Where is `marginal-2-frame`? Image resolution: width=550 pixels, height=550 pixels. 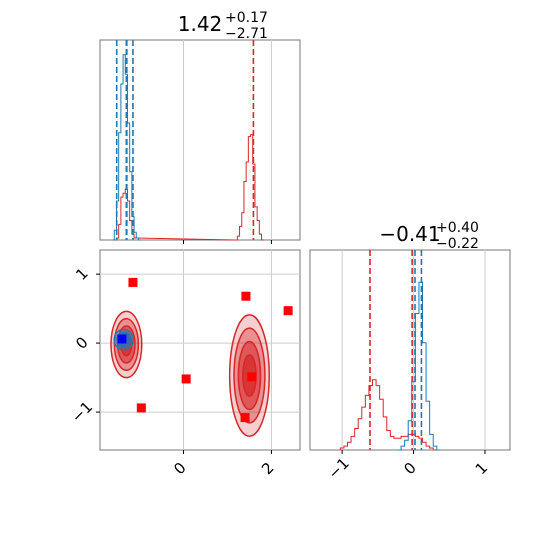 marginal-2-frame is located at coordinates (410, 350).